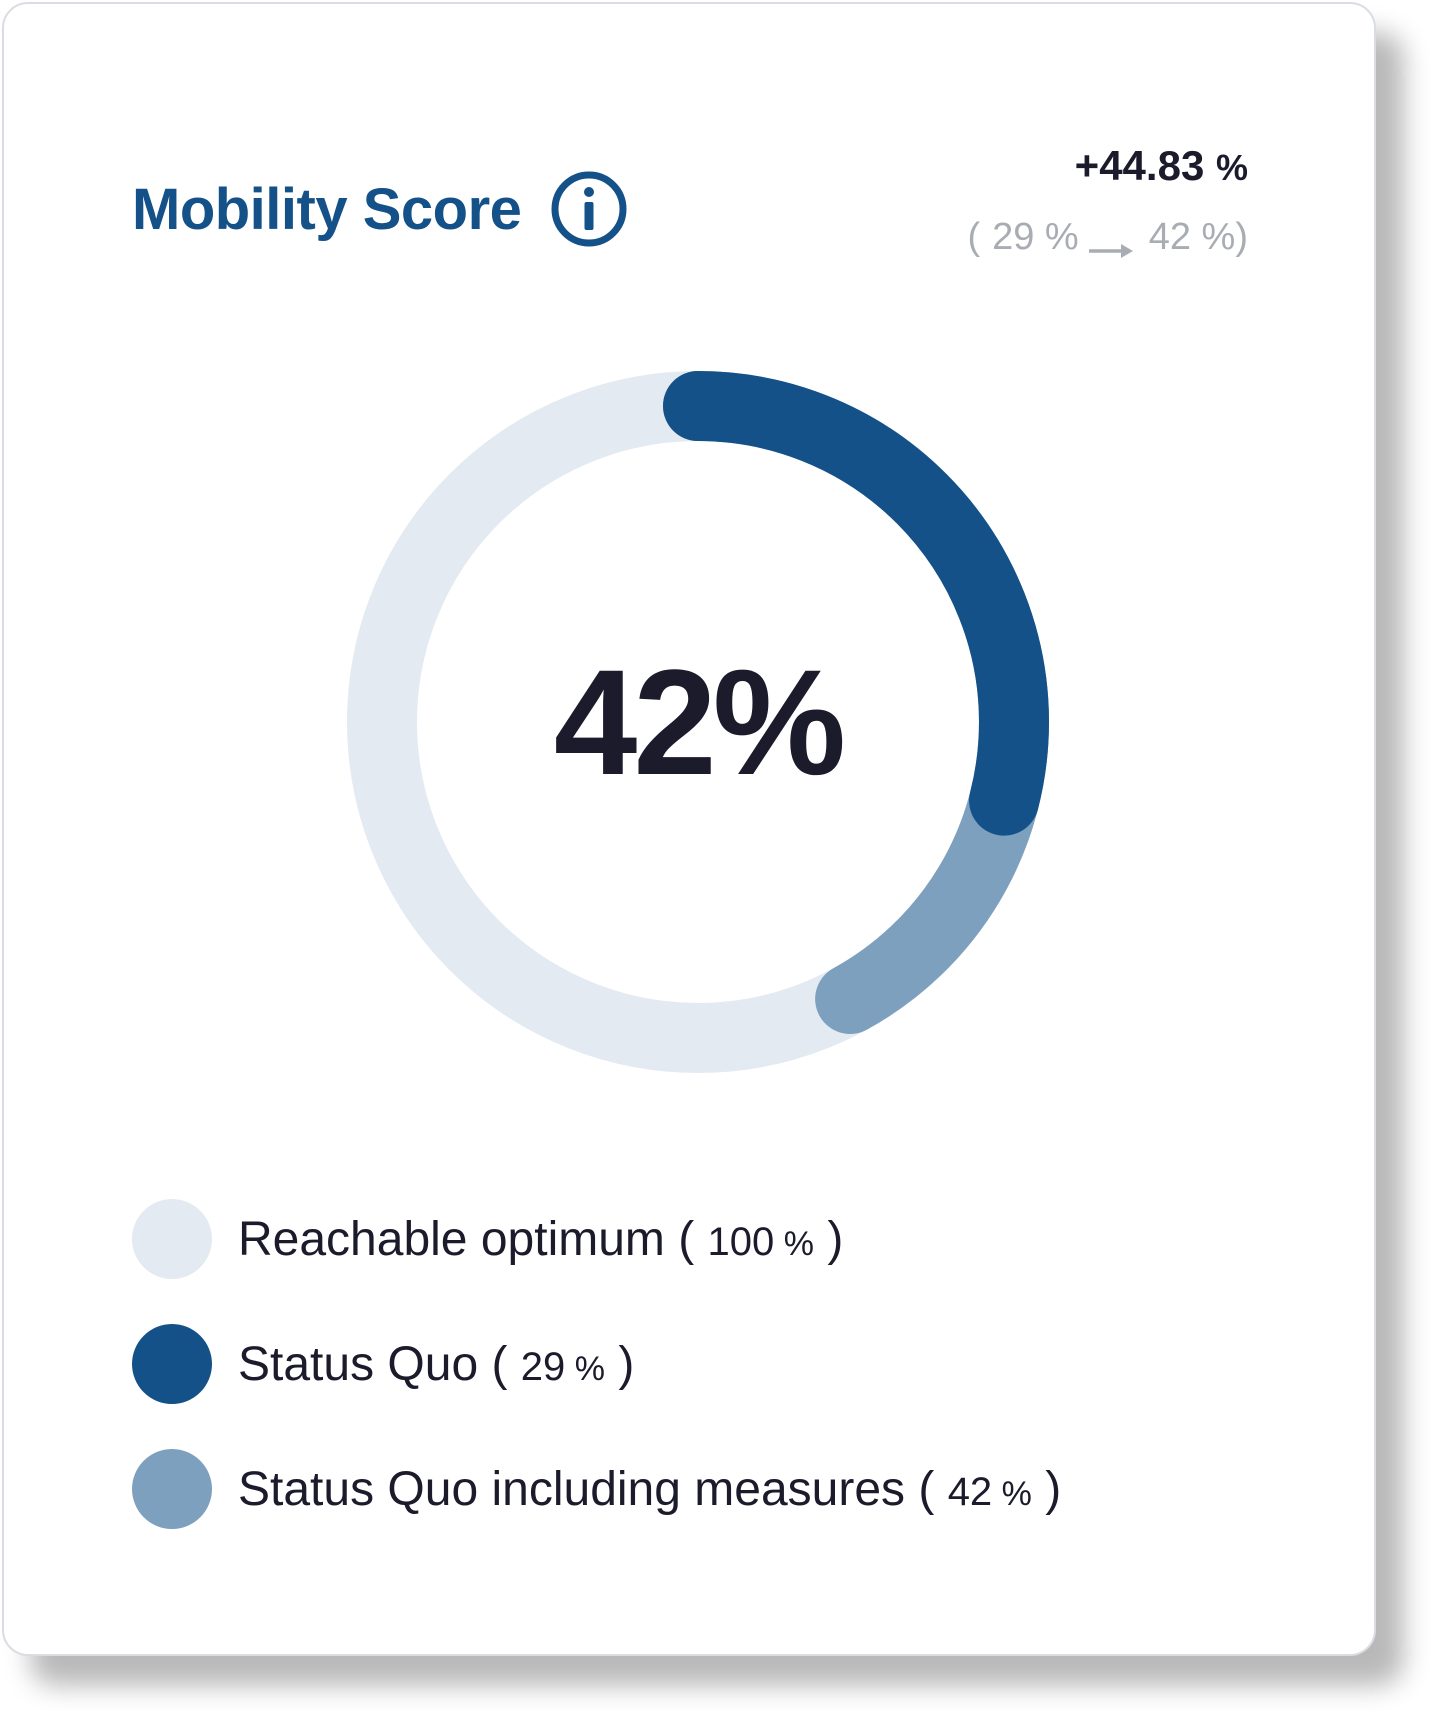 This screenshot has height=1720, width=1440. Describe the element at coordinates (1035, 237) in the screenshot. I see `range-from: 29 %` at that location.